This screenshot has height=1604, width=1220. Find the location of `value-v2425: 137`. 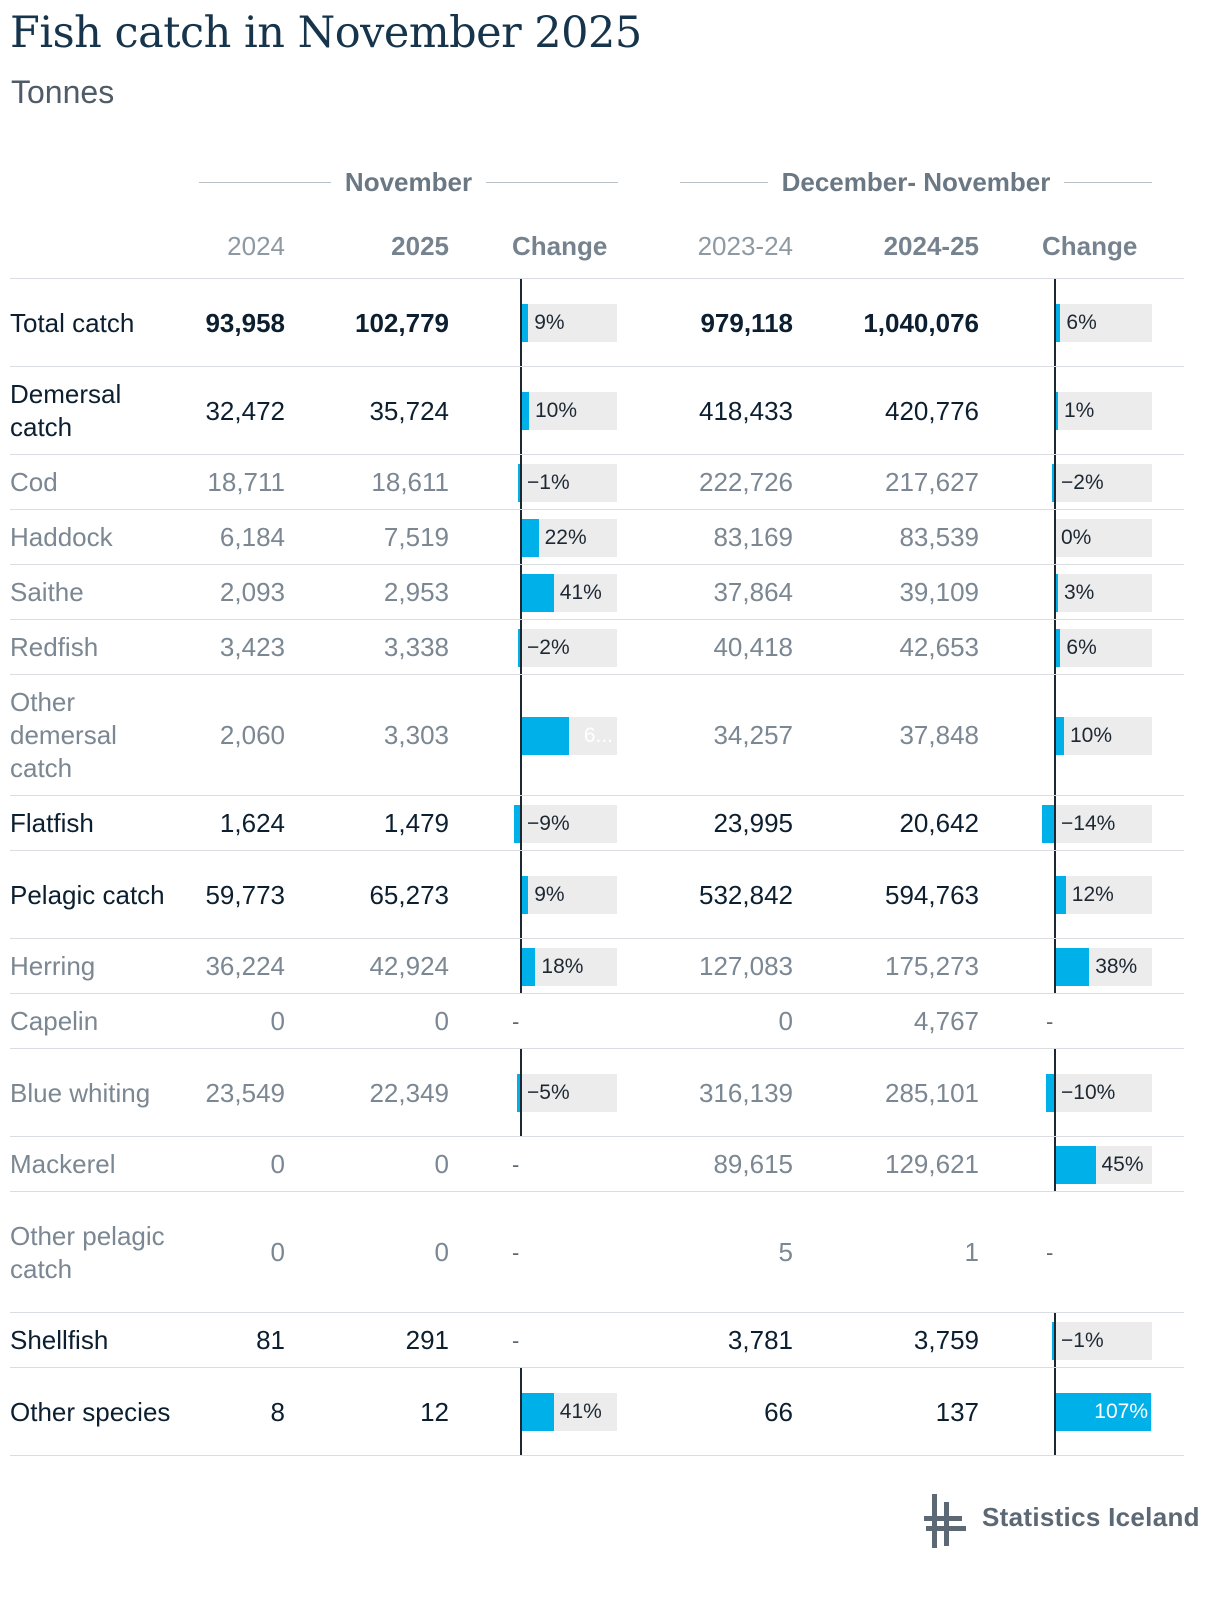

value-v2425: 137 is located at coordinates (957, 1411).